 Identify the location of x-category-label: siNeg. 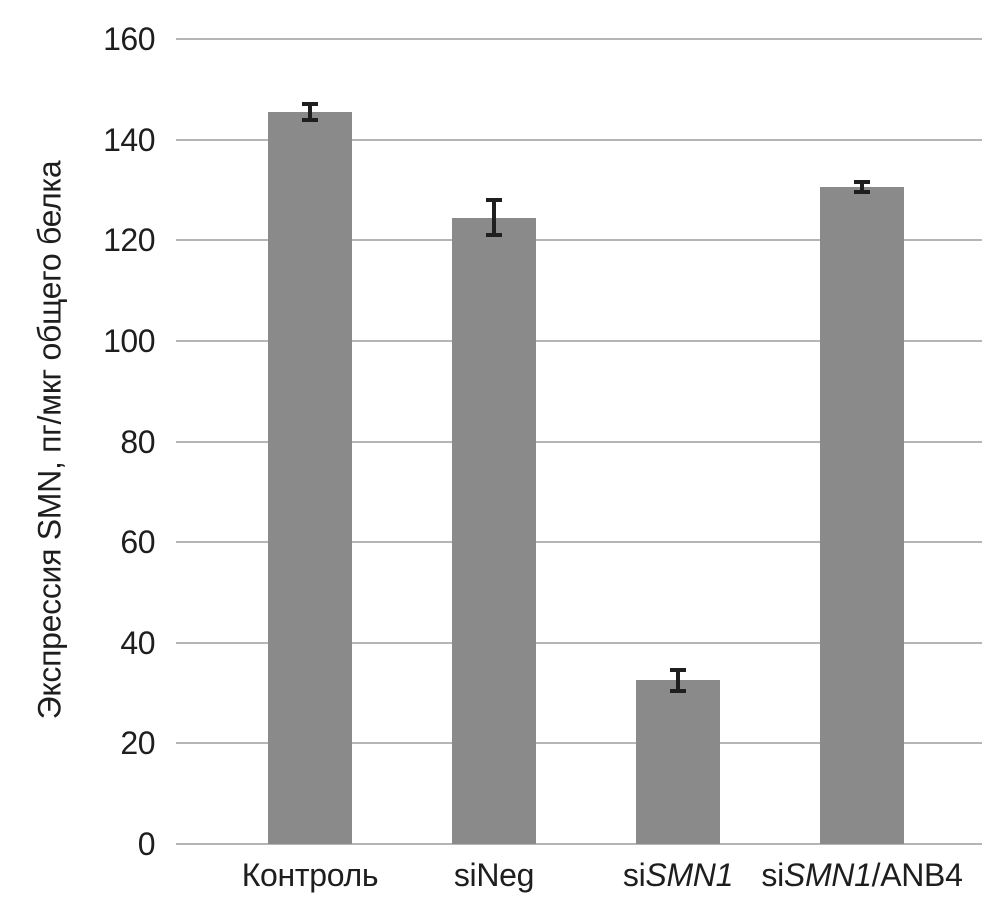
(494, 875).